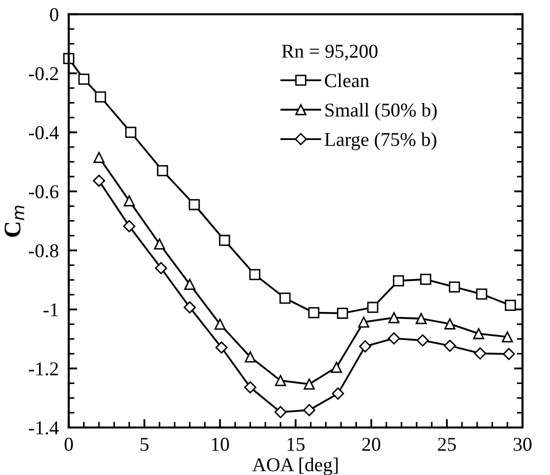 The image size is (550, 475). What do you see at coordinates (371, 444) in the screenshot?
I see `x-tick-label: 20` at bounding box center [371, 444].